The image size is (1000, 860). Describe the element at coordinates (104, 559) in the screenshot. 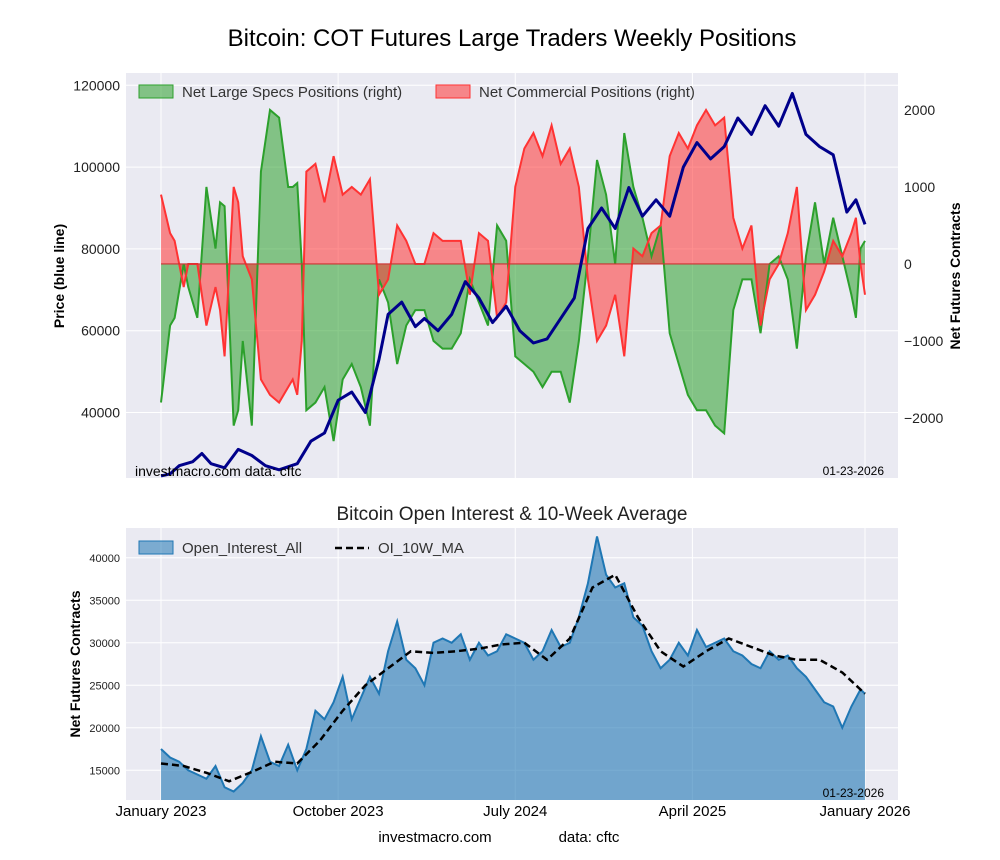

I see `bottom-ytick-5: 40000` at that location.